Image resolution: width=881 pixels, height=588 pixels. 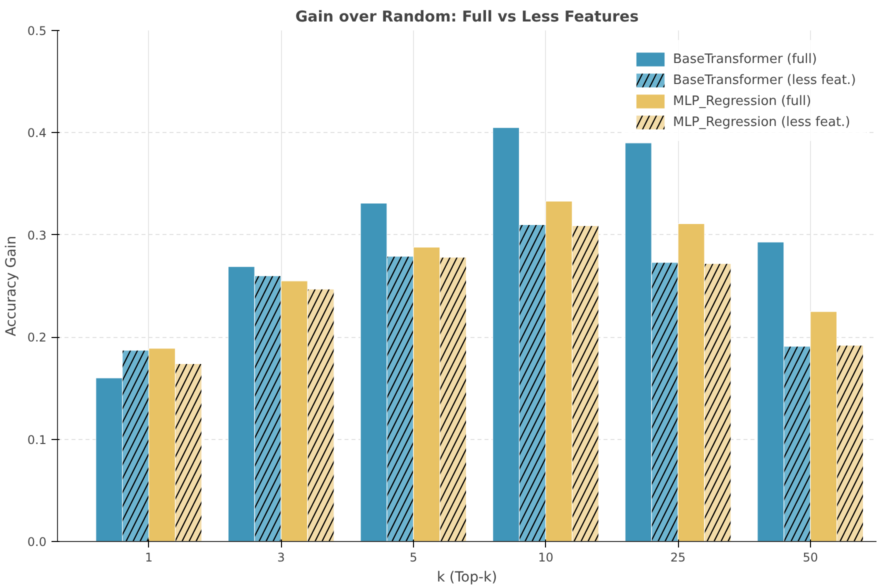 I want to click on x-axis-title: k (Top-k), so click(x=467, y=578).